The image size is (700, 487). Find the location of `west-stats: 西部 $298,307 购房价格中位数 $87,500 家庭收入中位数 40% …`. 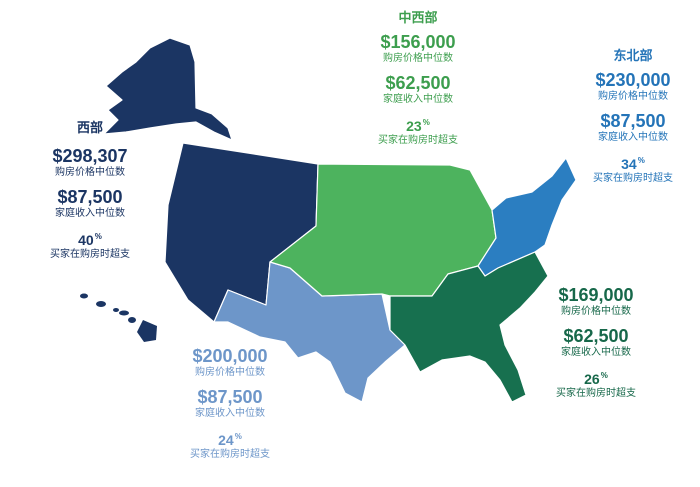

west-stats: 西部 $298,307 购房价格中位数 $87,500 家庭收入中位数 40% … is located at coordinates (90, 190).